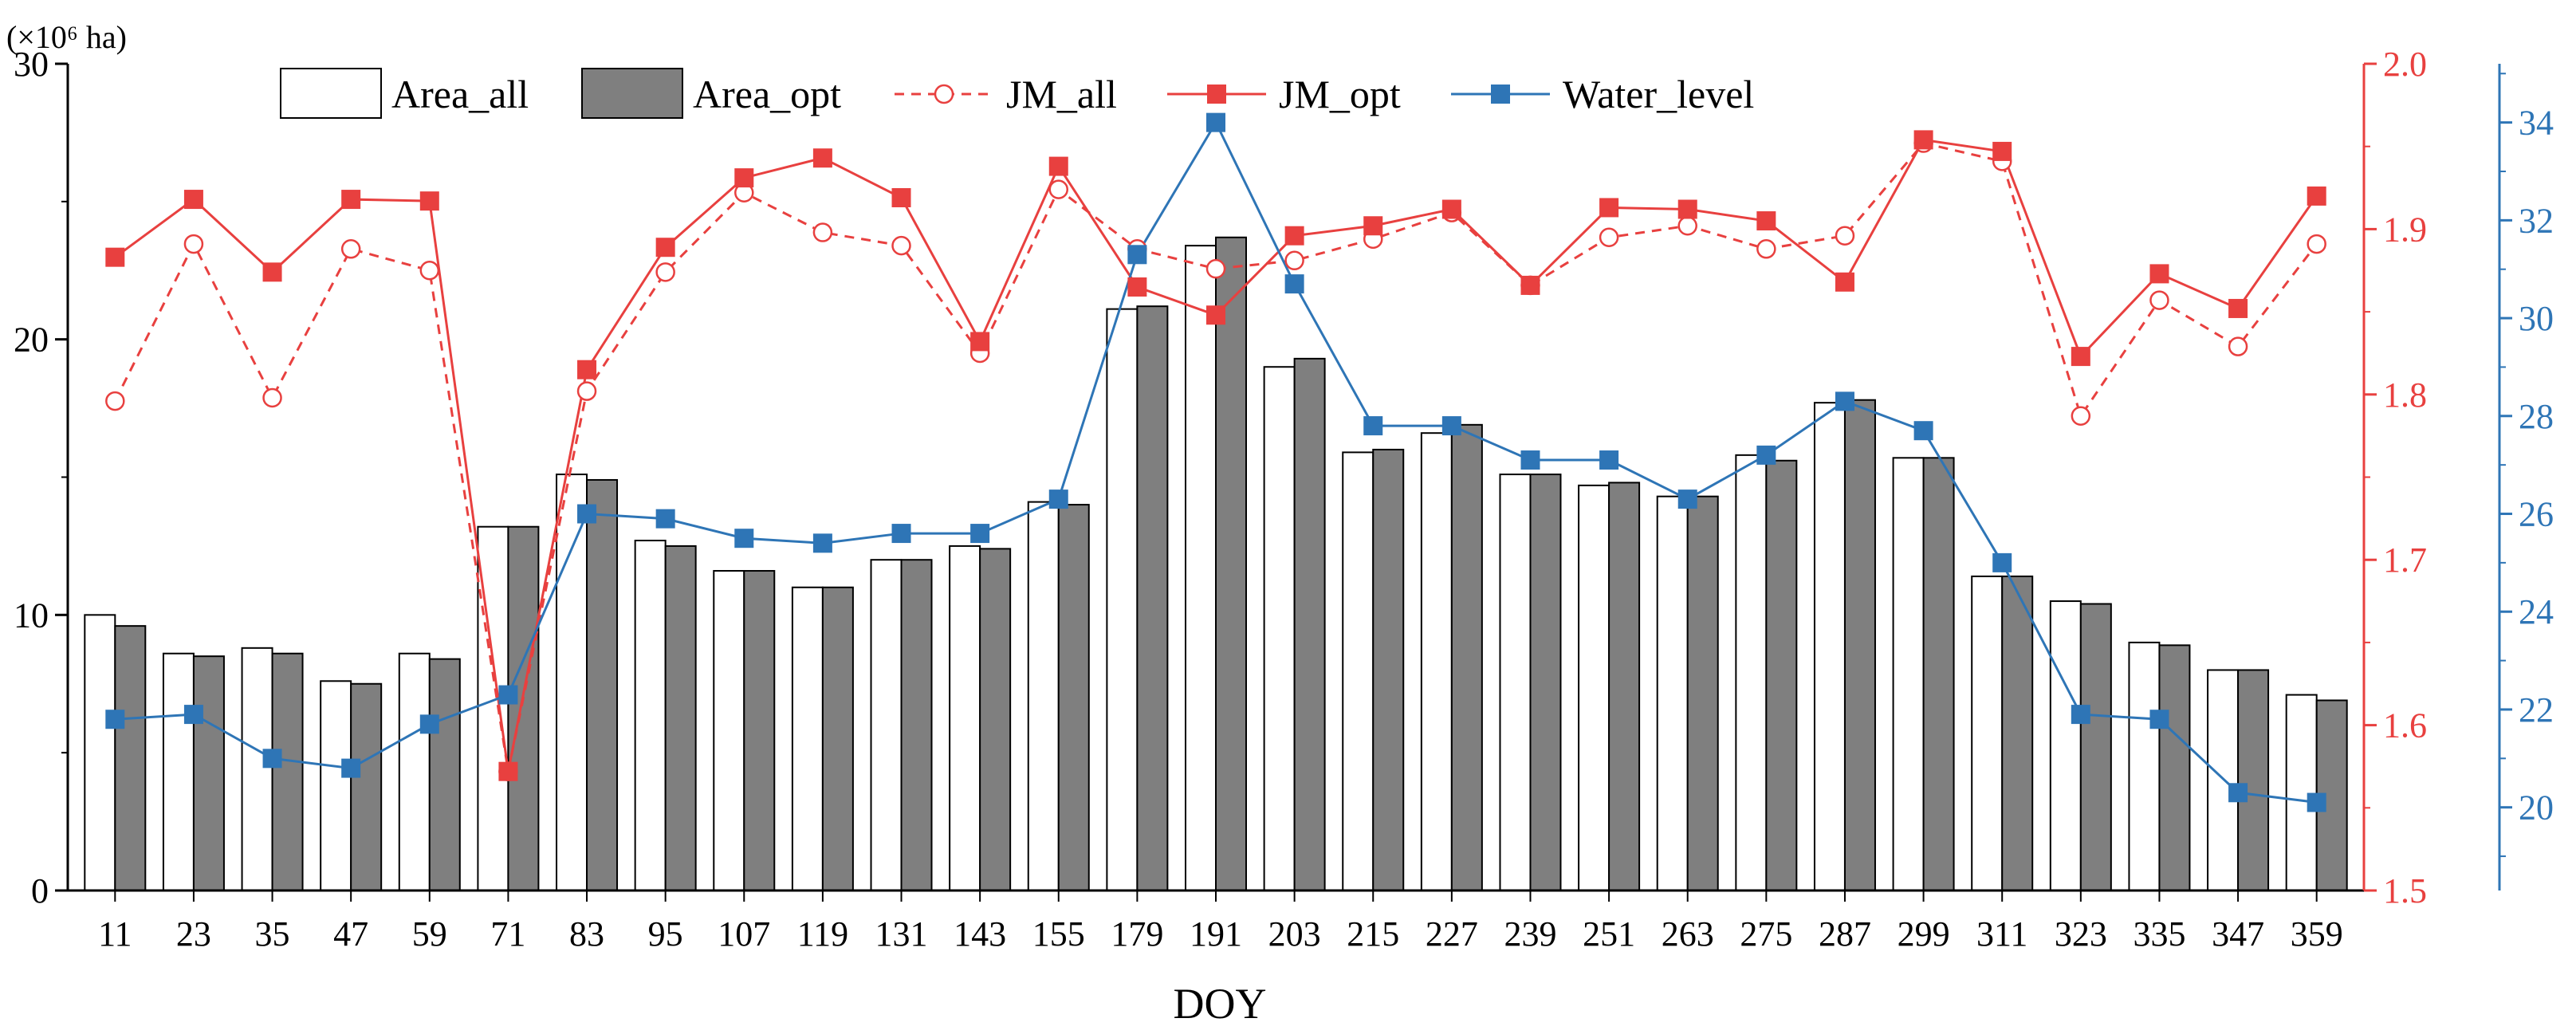  What do you see at coordinates (429, 933) in the screenshot?
I see `x-tick-label: 59` at bounding box center [429, 933].